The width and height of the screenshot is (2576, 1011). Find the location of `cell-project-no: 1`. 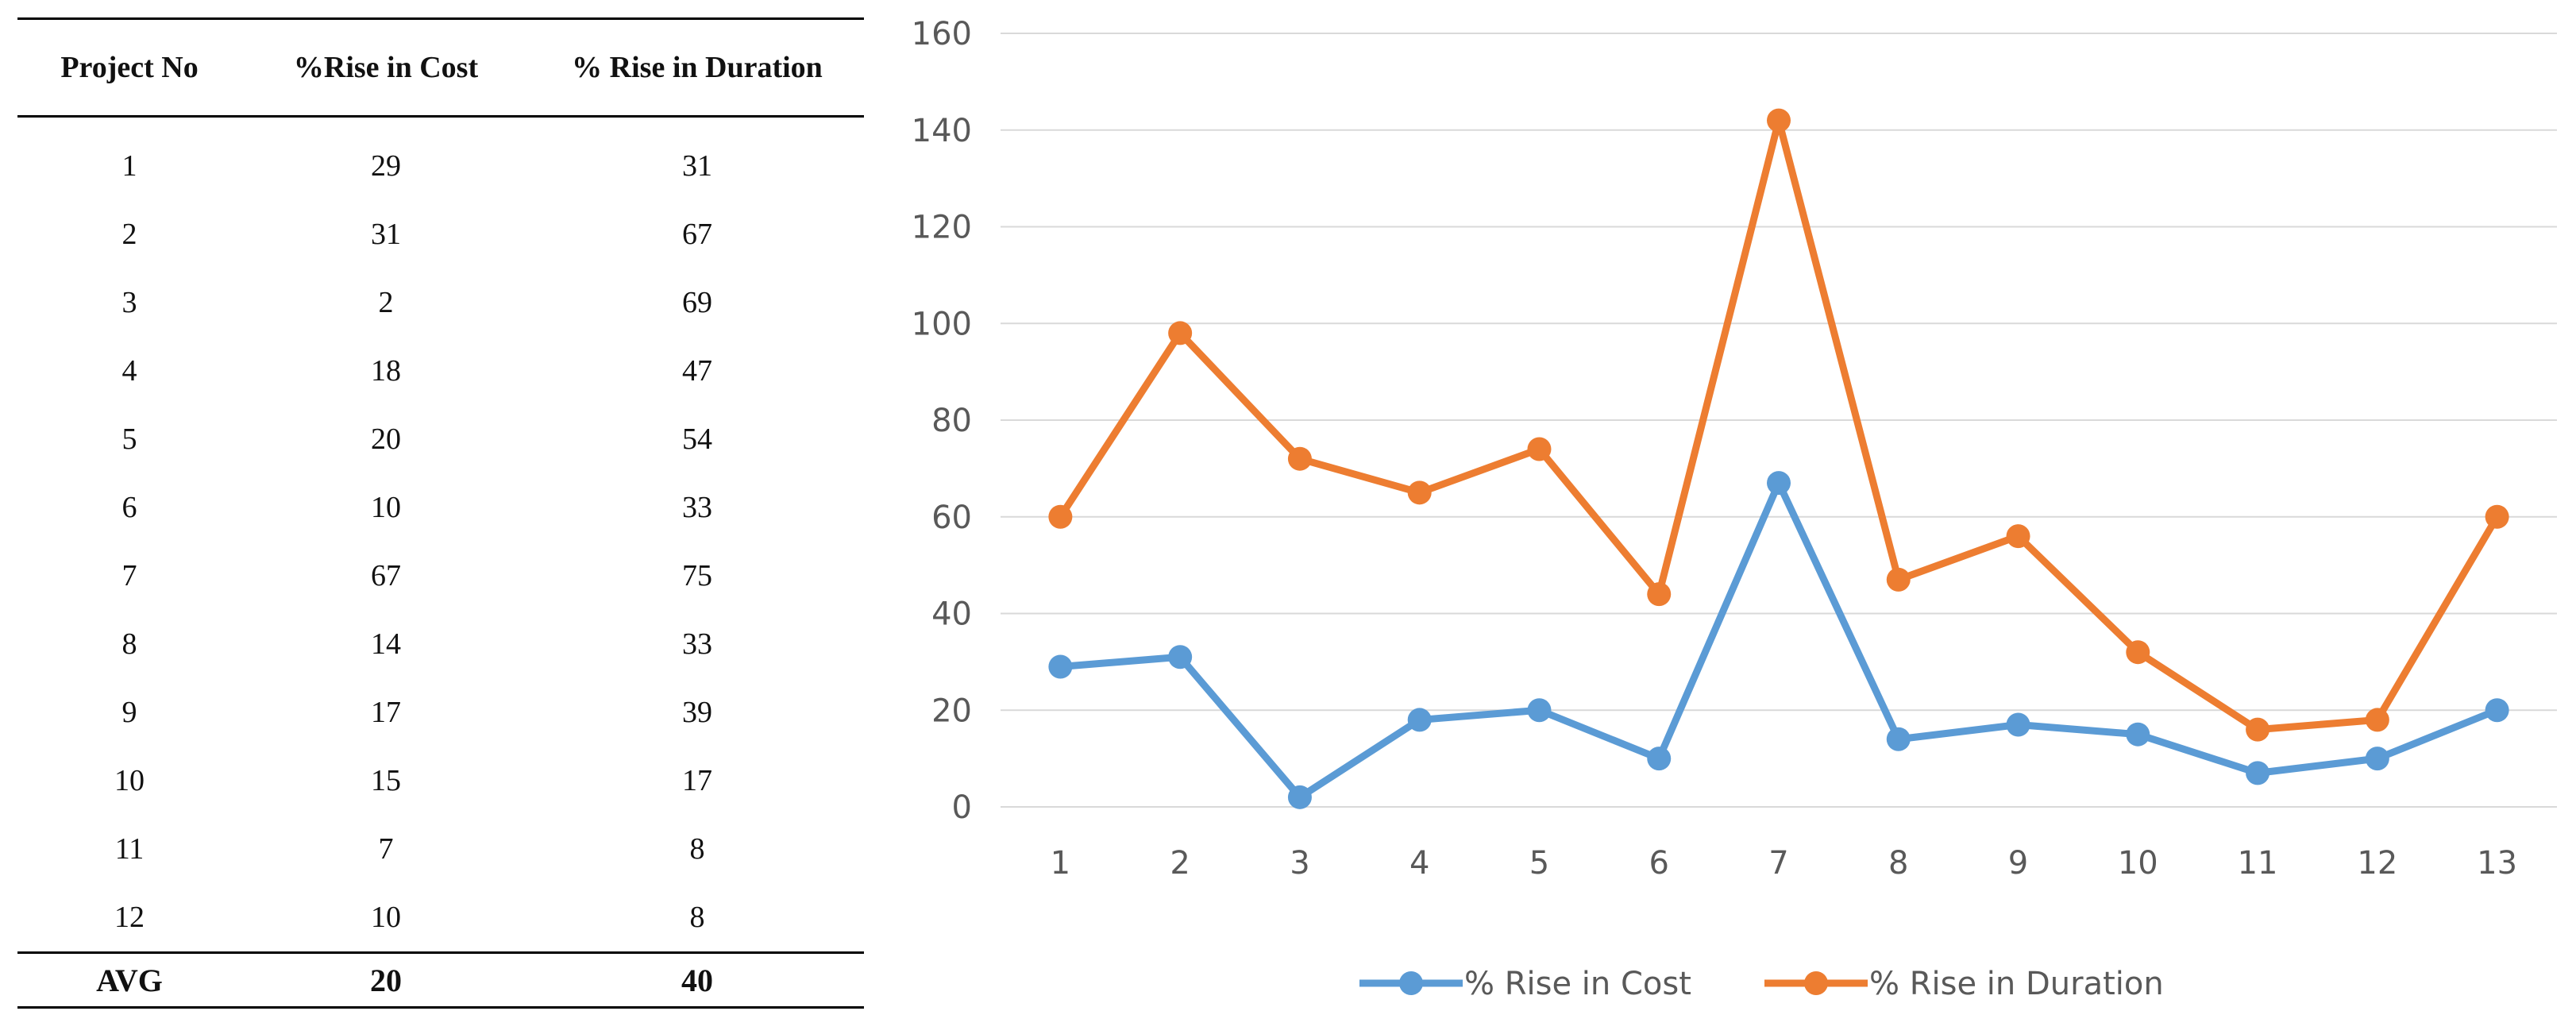

cell-project-no: 1 is located at coordinates (129, 166).